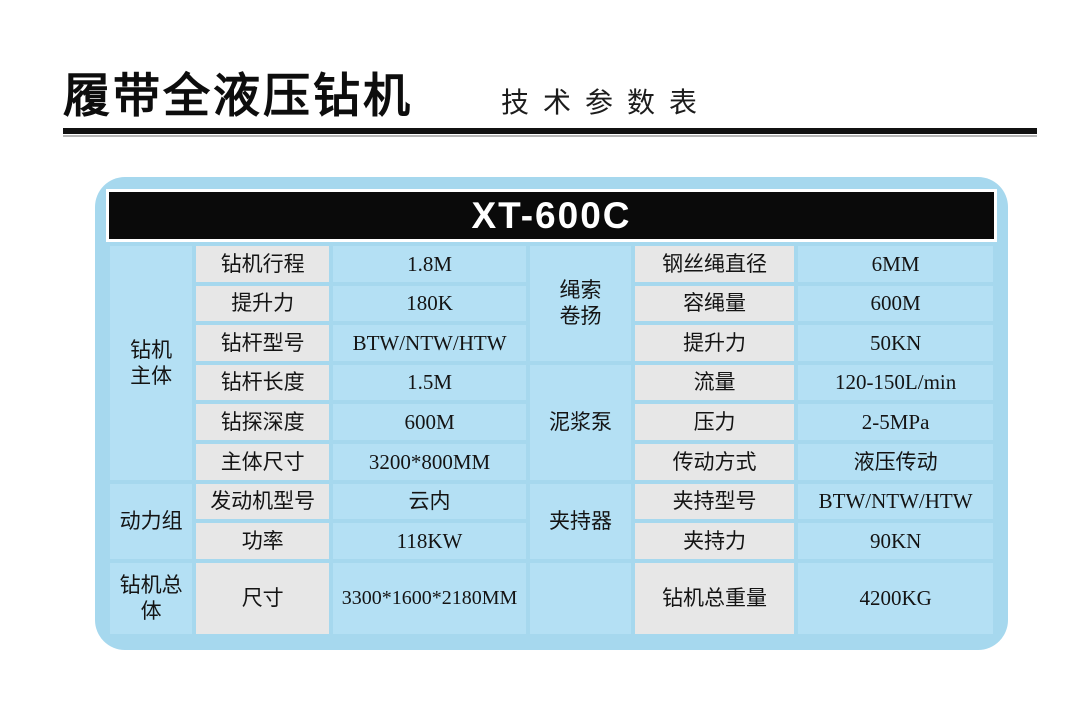  Describe the element at coordinates (430, 303) in the screenshot. I see `spec-value-cell: 180K` at that location.